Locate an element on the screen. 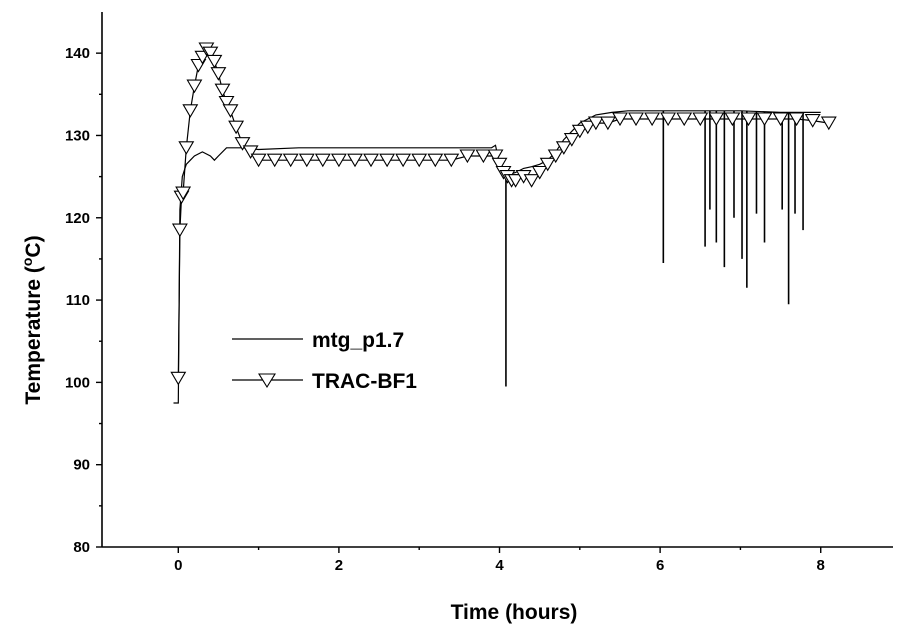  y-axis-title: Temperature (oC) is located at coordinates (32, 319).